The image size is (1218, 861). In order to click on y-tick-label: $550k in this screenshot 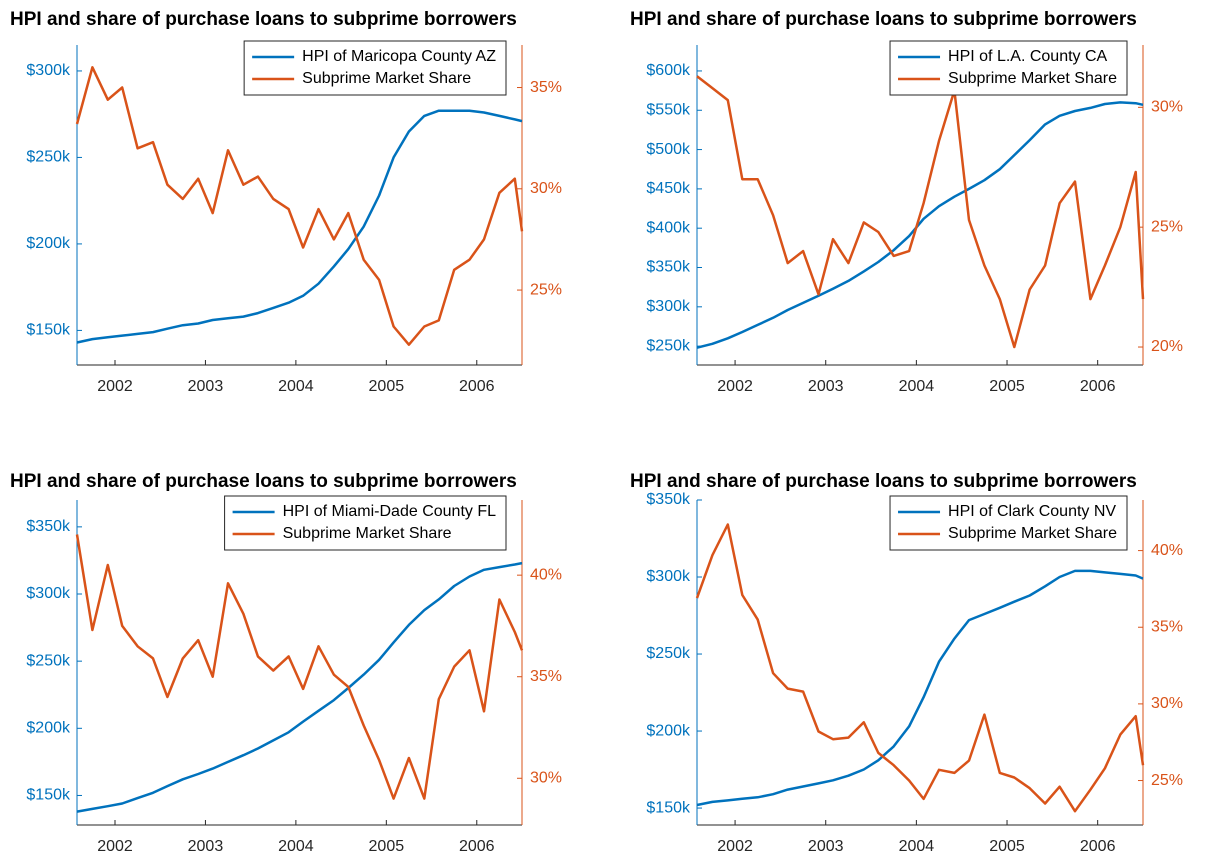, I will do `click(668, 109)`.